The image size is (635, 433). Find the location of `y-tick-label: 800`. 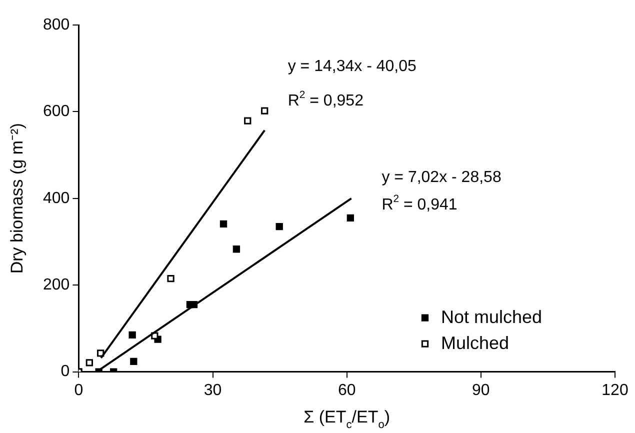

y-tick-label: 800 is located at coordinates (56, 25).